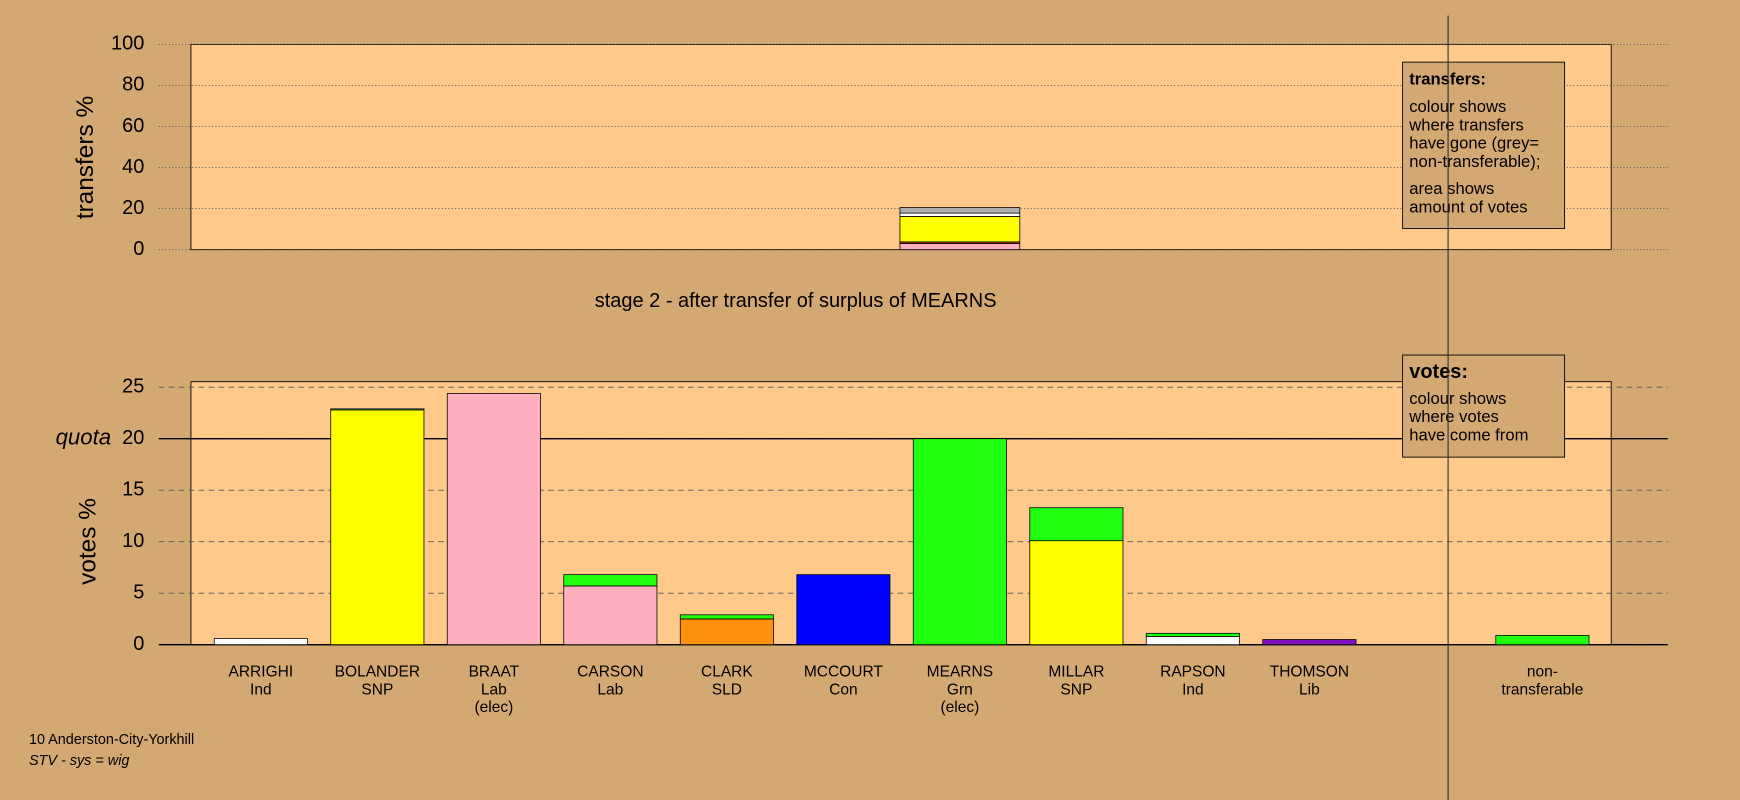  I want to click on legend-text: where transfers, so click(1466, 124).